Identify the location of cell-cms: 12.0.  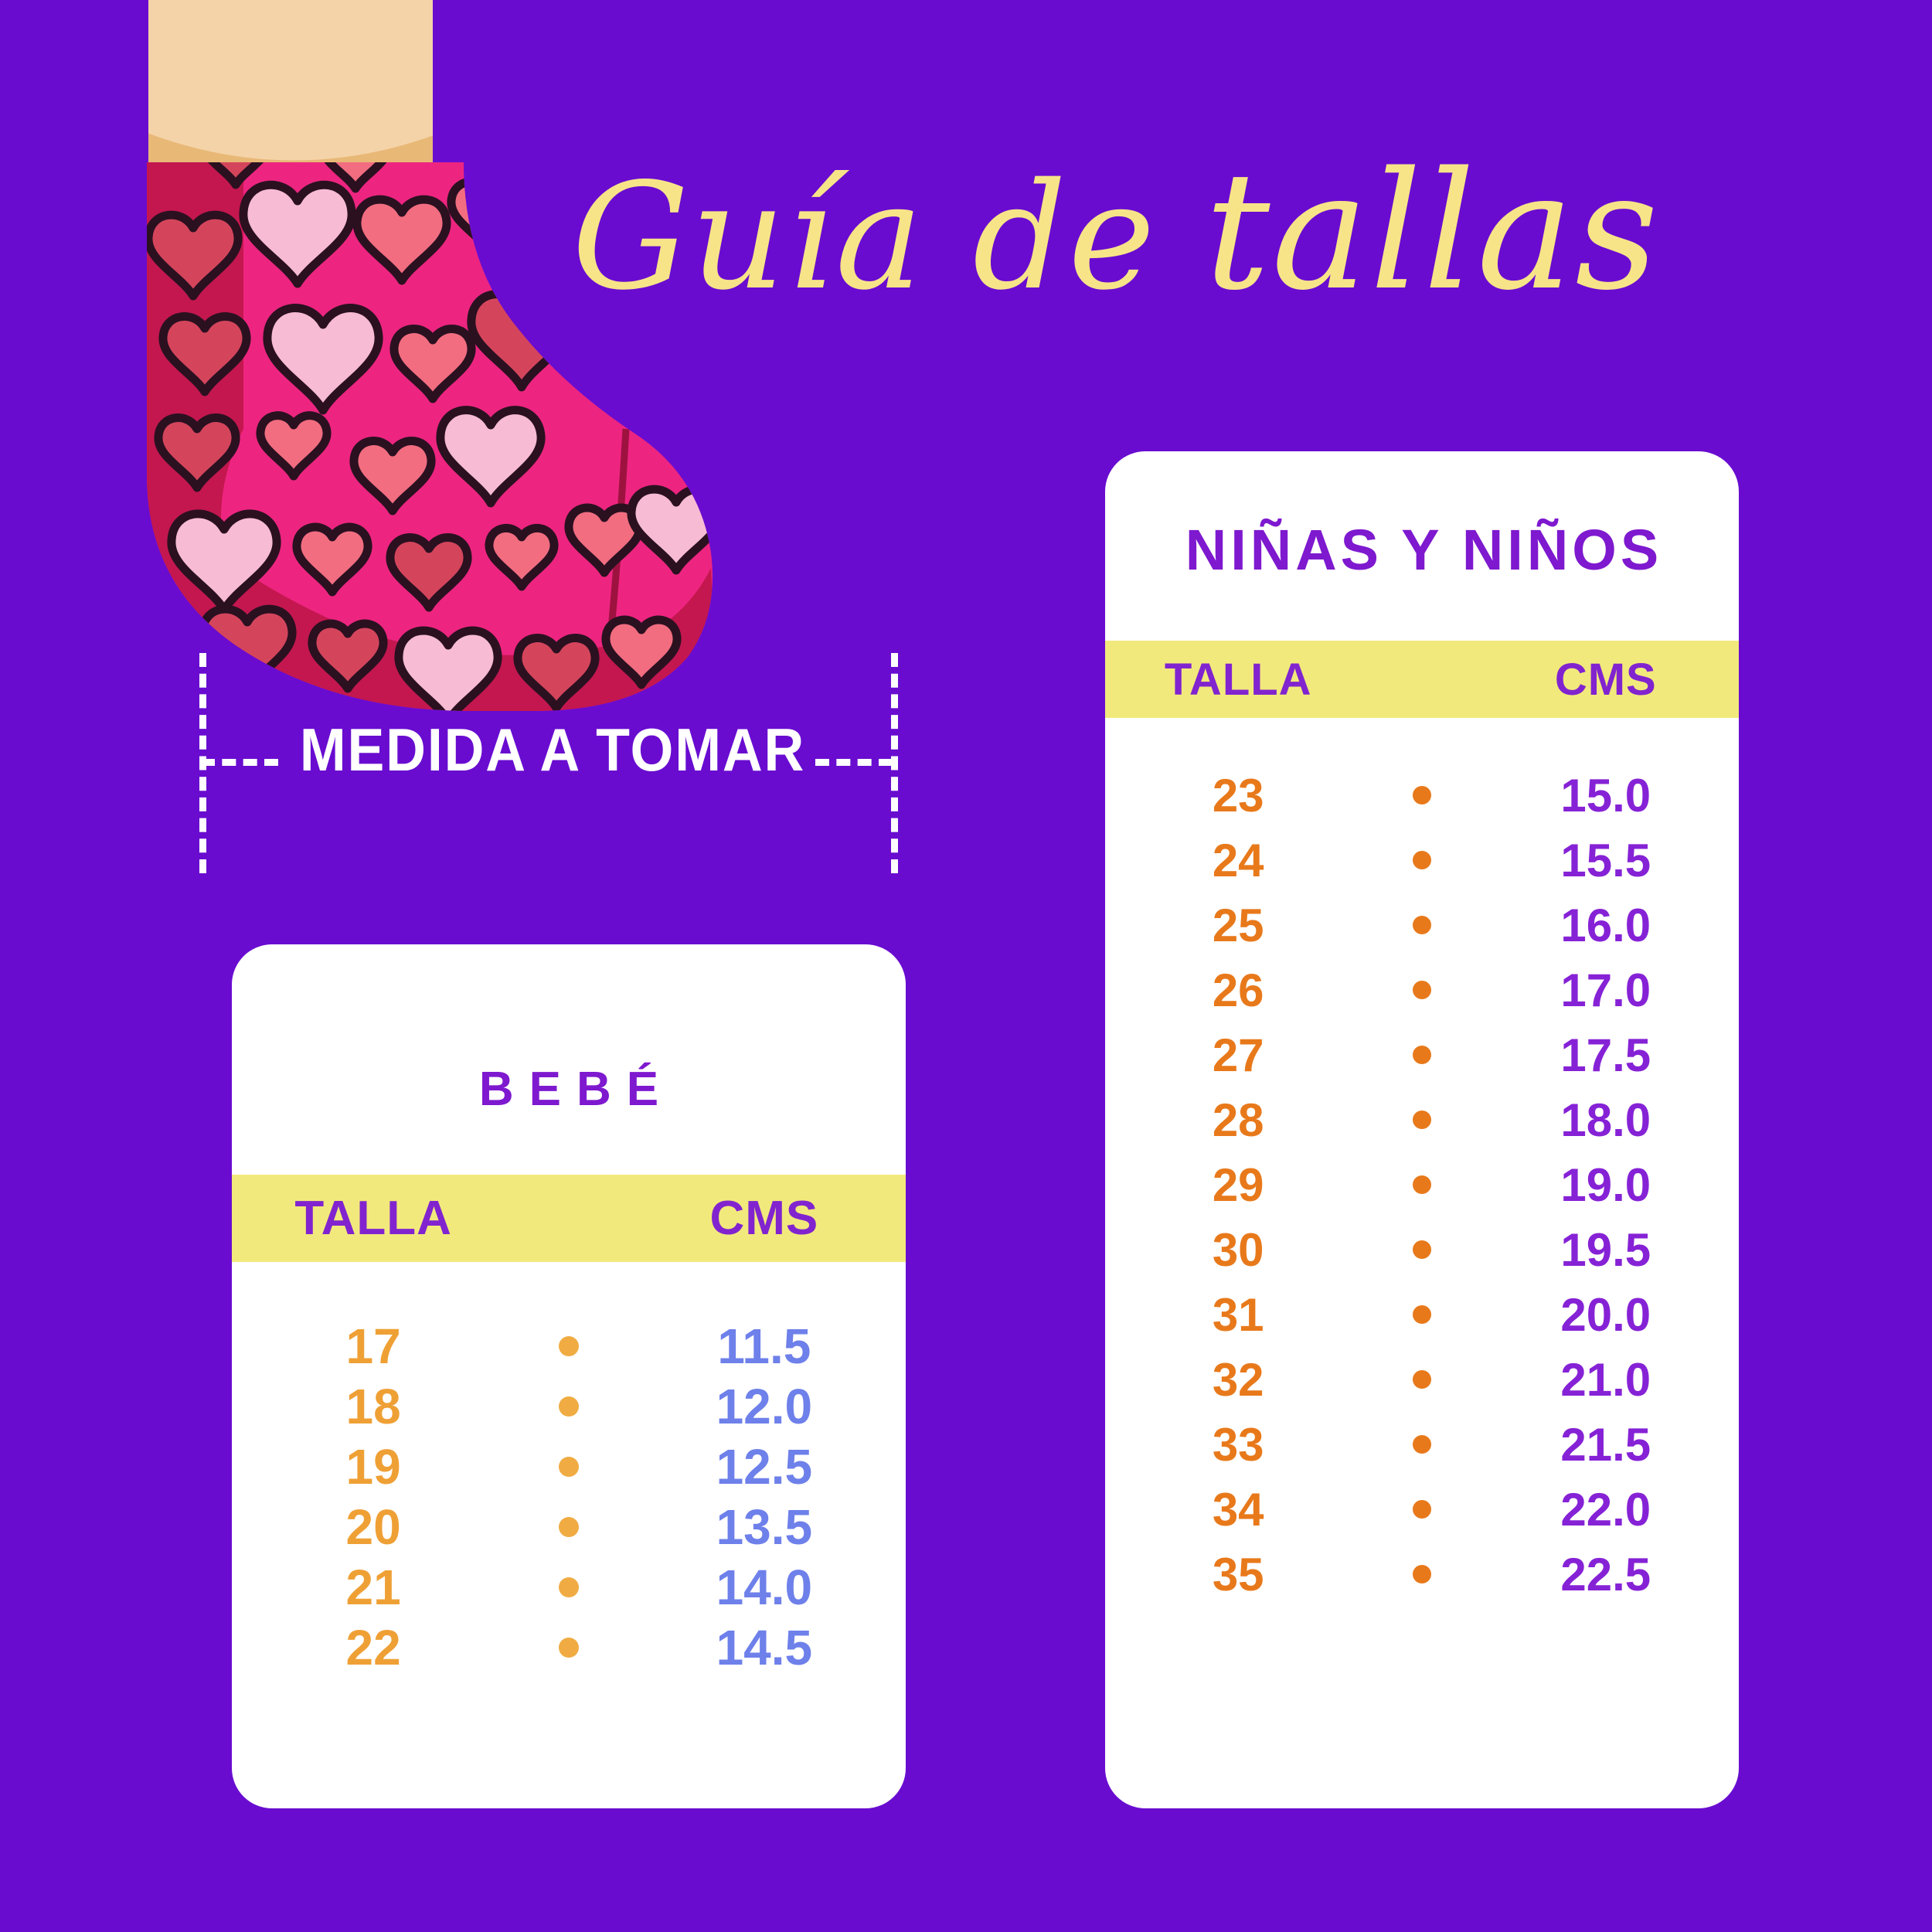
(765, 1406).